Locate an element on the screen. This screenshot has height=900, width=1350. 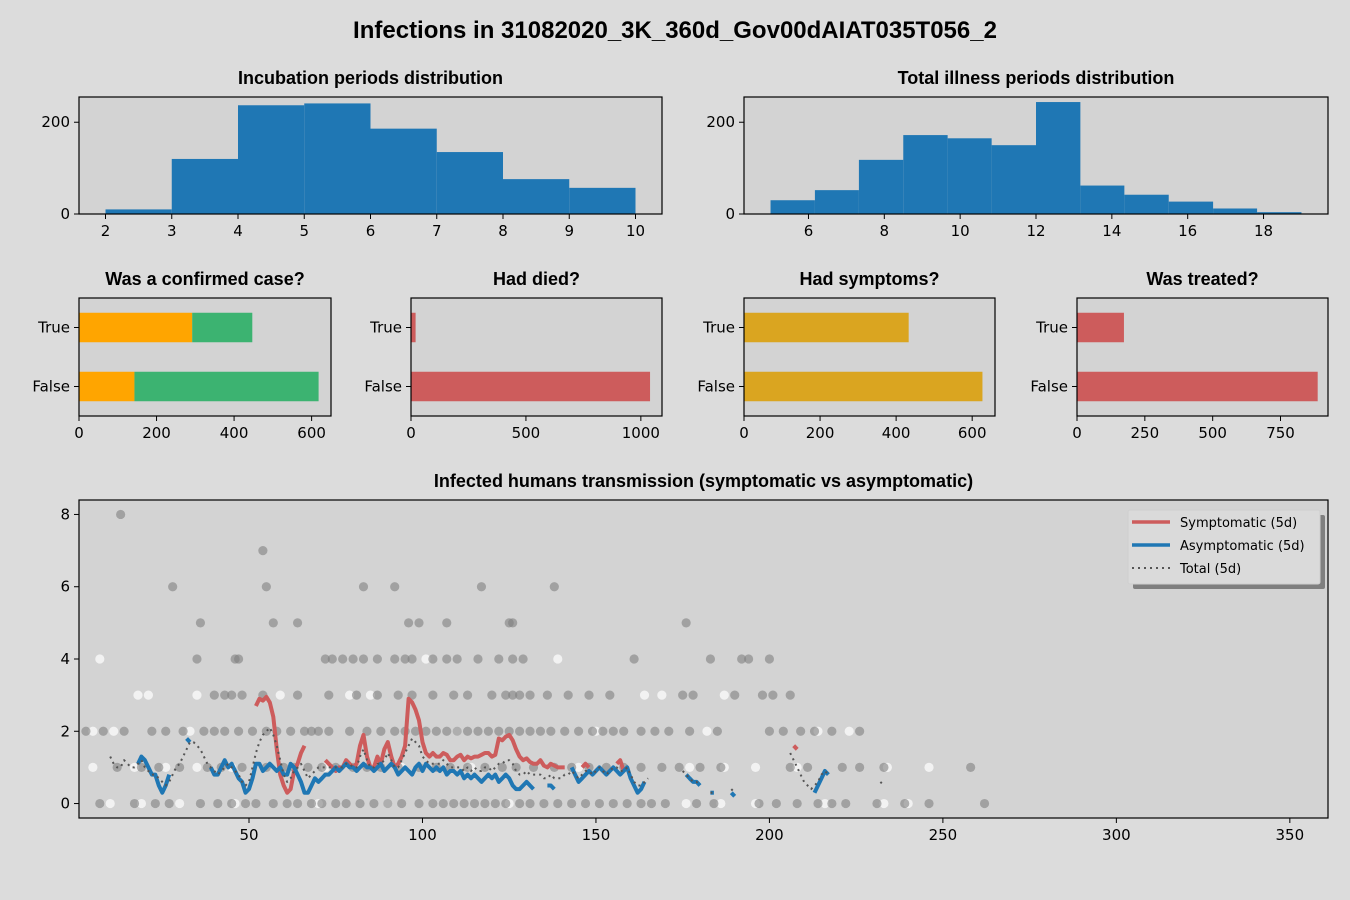
confirmed-title: Was a confirmed case? is located at coordinates (204, 279).